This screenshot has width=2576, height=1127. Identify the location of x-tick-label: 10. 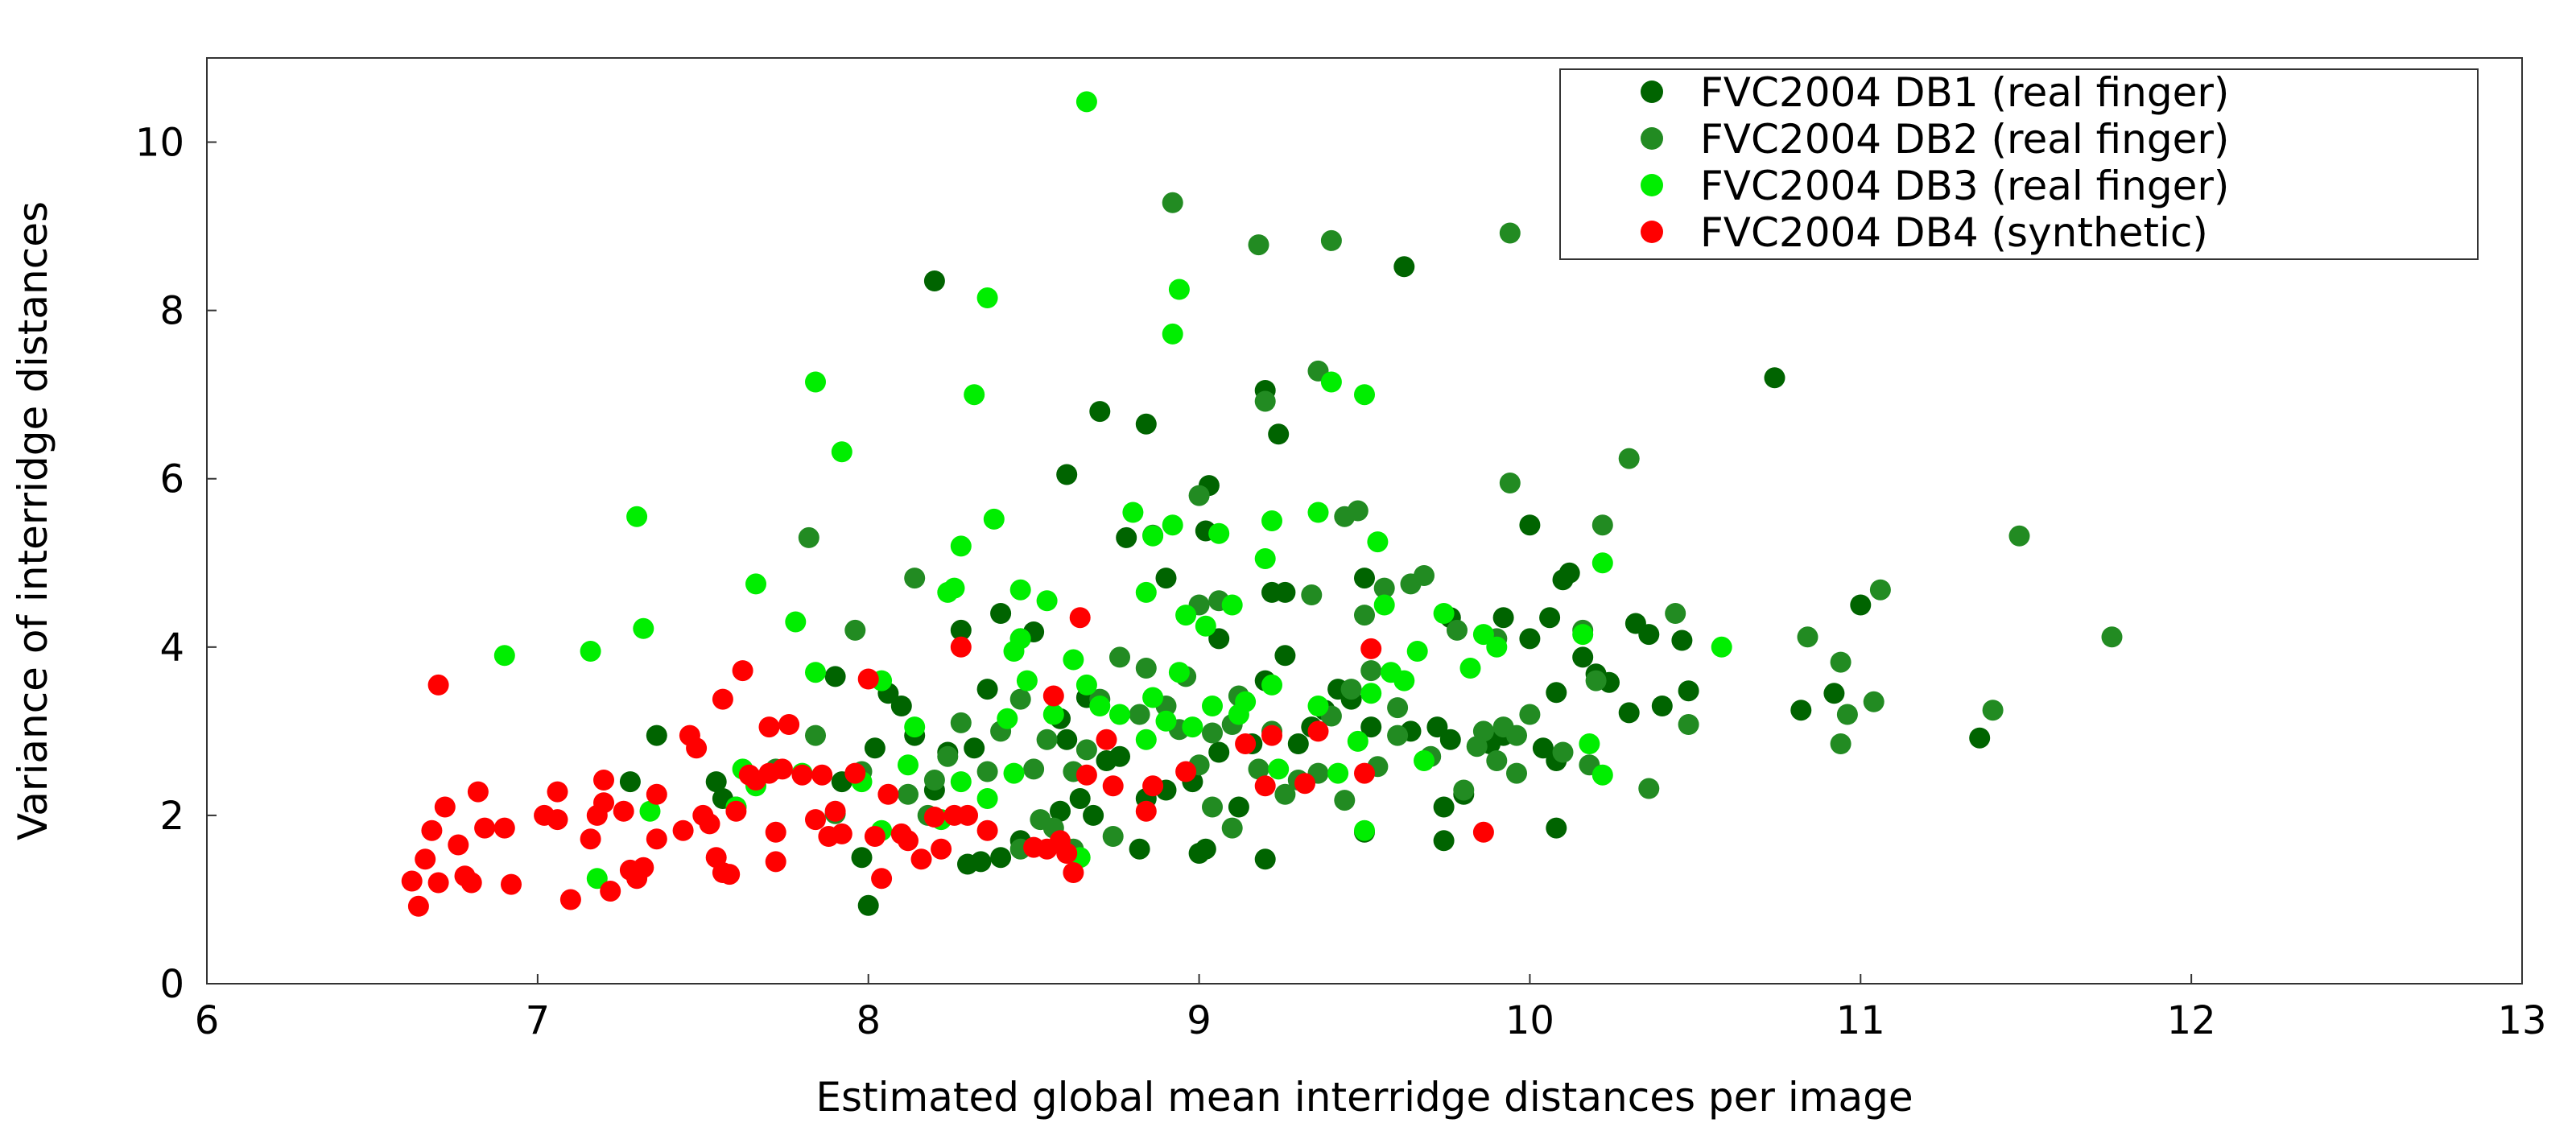
(1529, 1020).